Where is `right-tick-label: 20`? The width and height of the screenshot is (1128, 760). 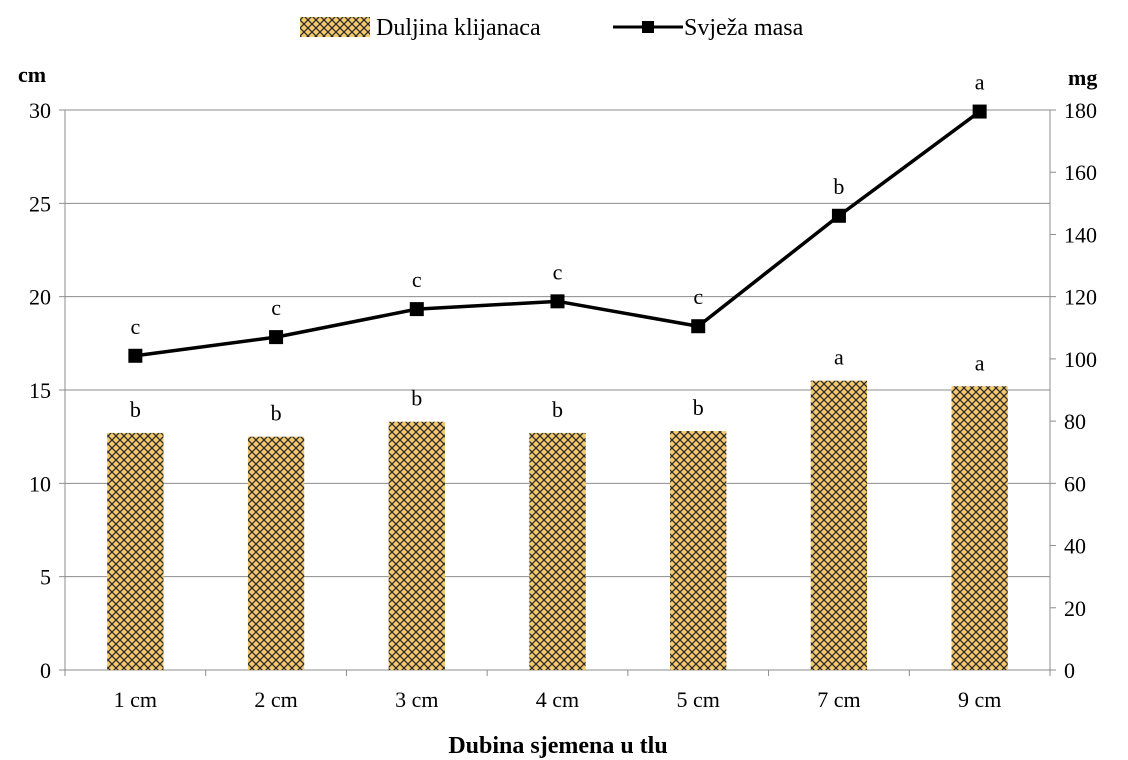
right-tick-label: 20 is located at coordinates (1075, 608).